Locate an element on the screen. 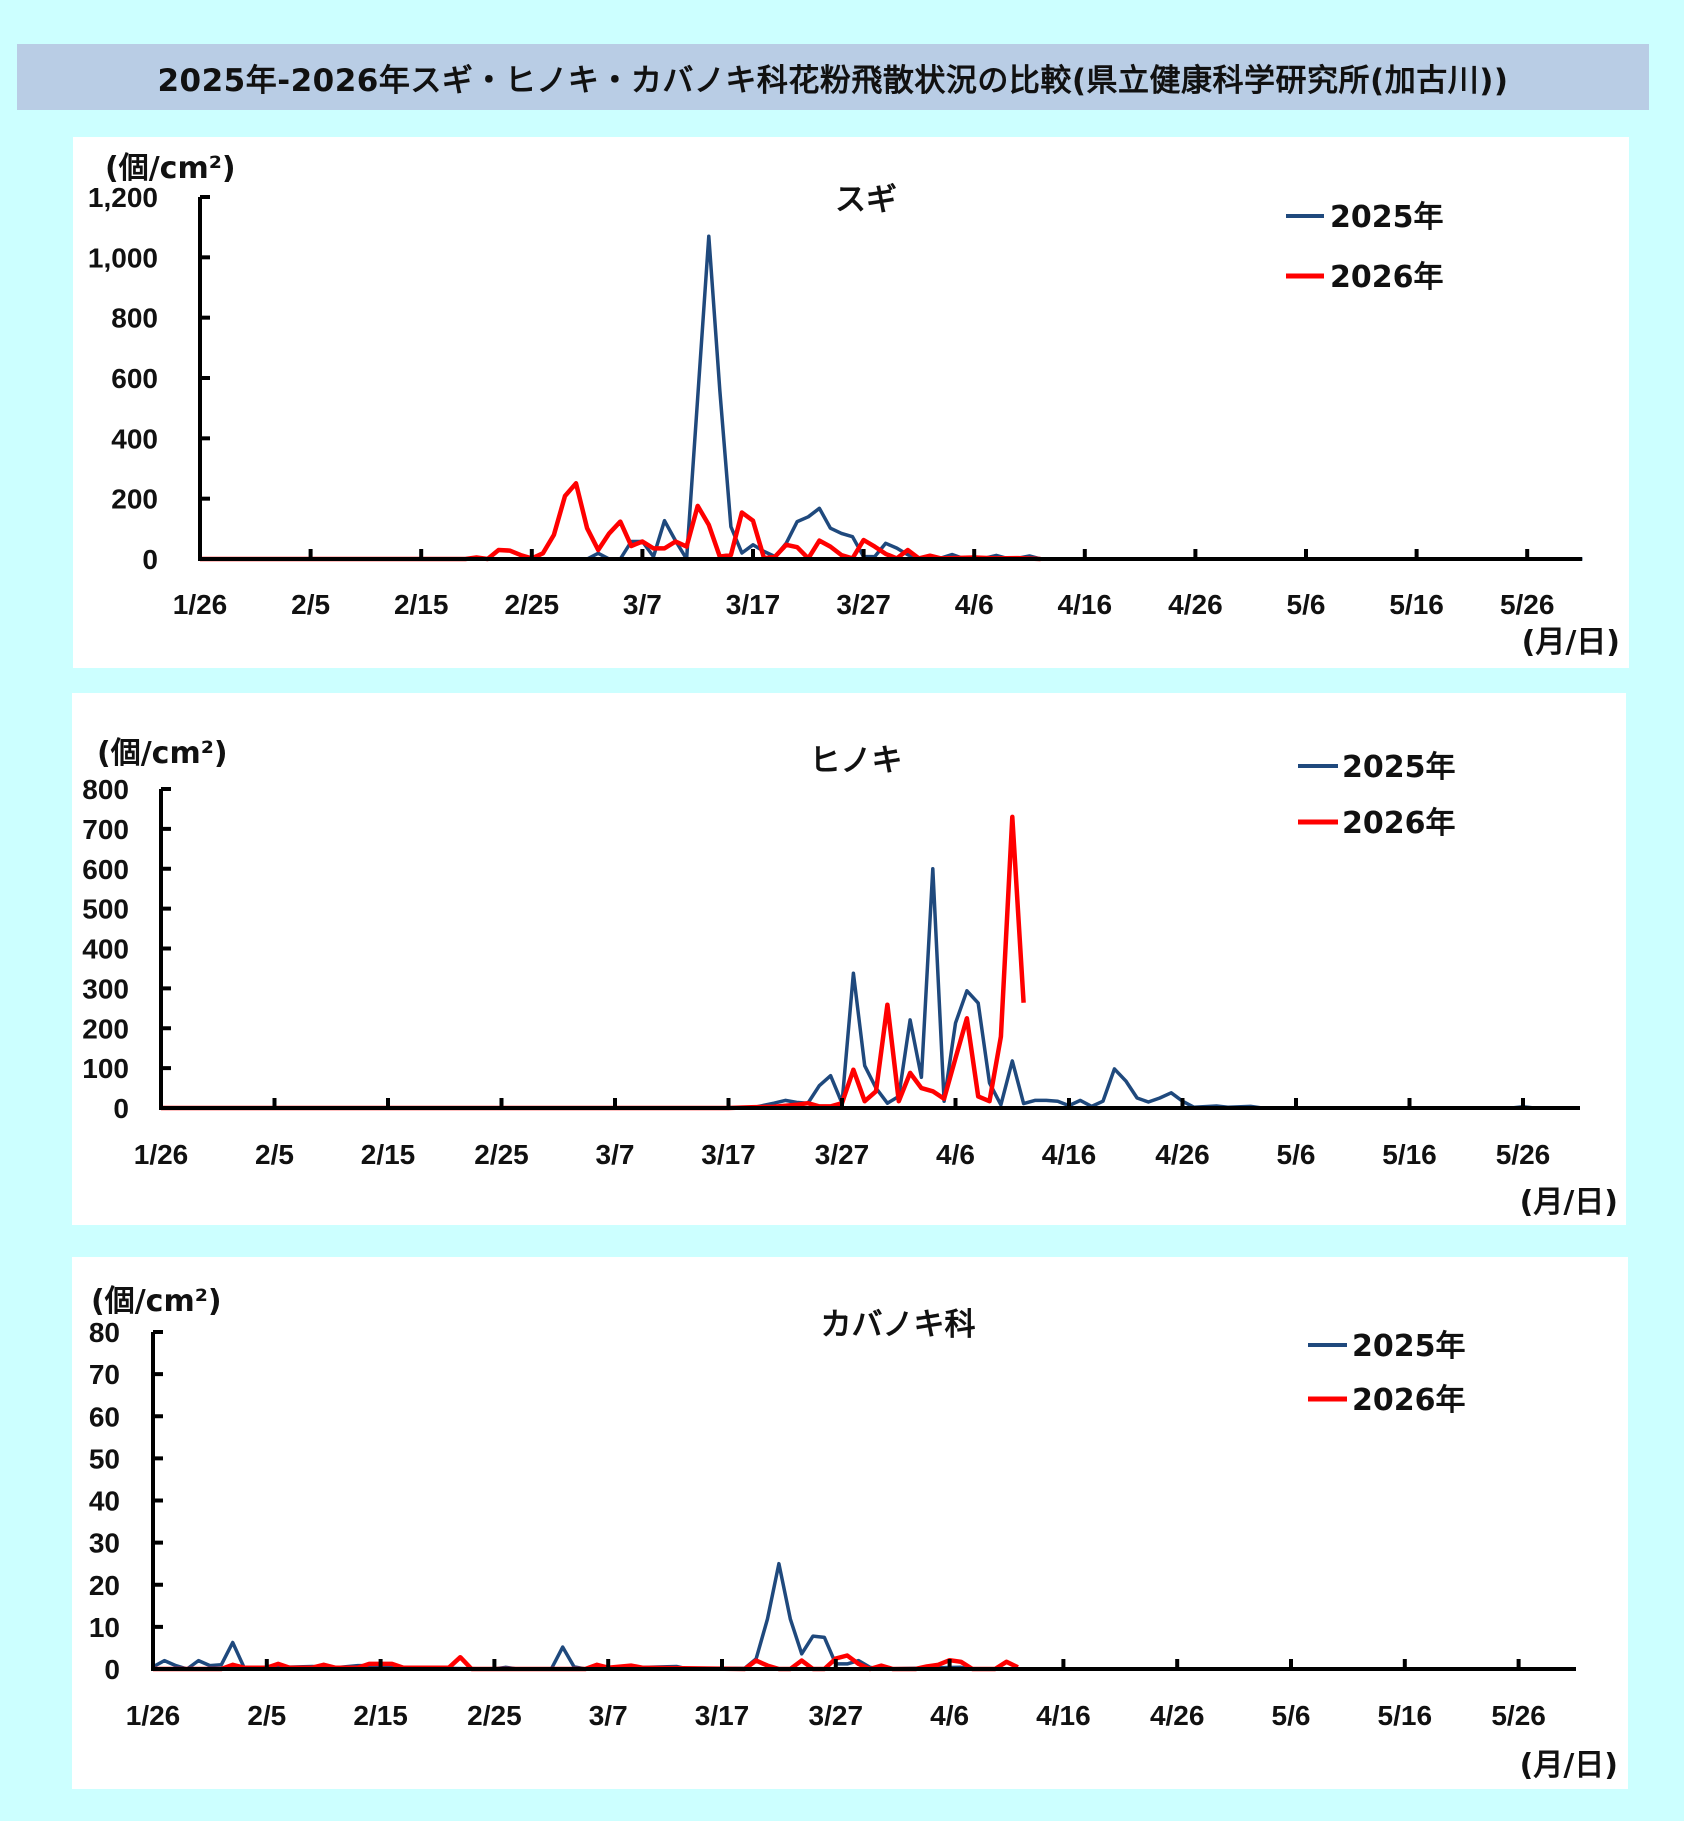  y-tick-label: 20 is located at coordinates (104, 1585).